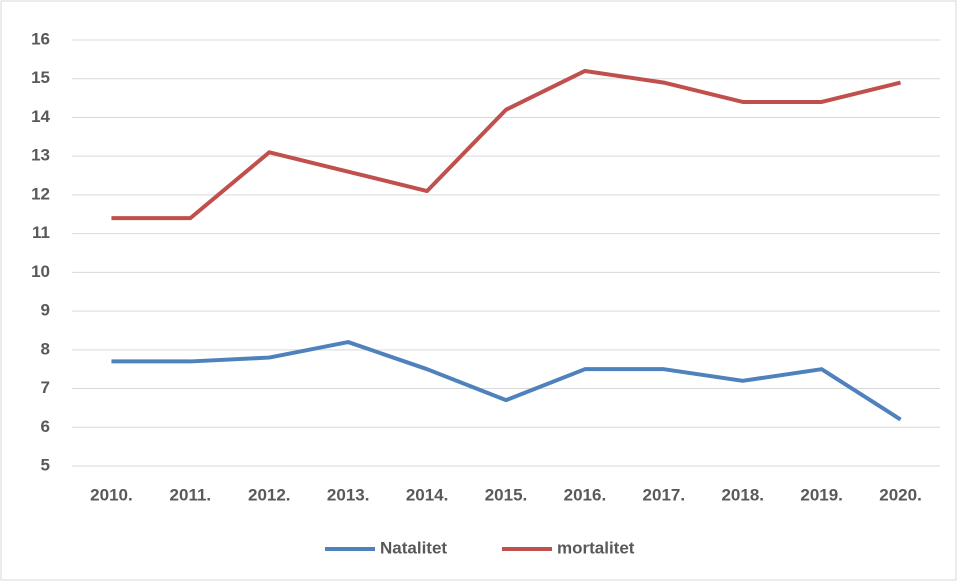 This screenshot has width=958, height=582. What do you see at coordinates (664, 494) in the screenshot?
I see `x-tick-label: 2017.` at bounding box center [664, 494].